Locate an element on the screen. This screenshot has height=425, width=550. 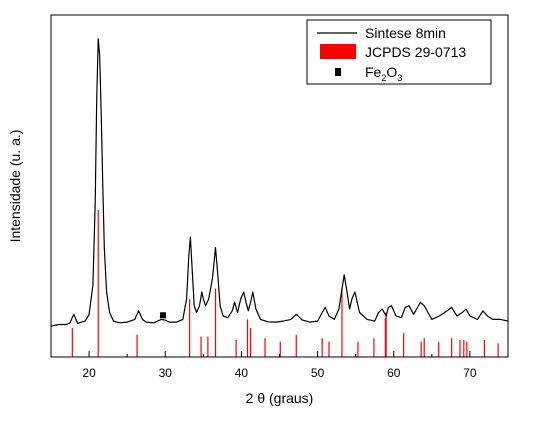
x-tick-label: 40 is located at coordinates (242, 373).